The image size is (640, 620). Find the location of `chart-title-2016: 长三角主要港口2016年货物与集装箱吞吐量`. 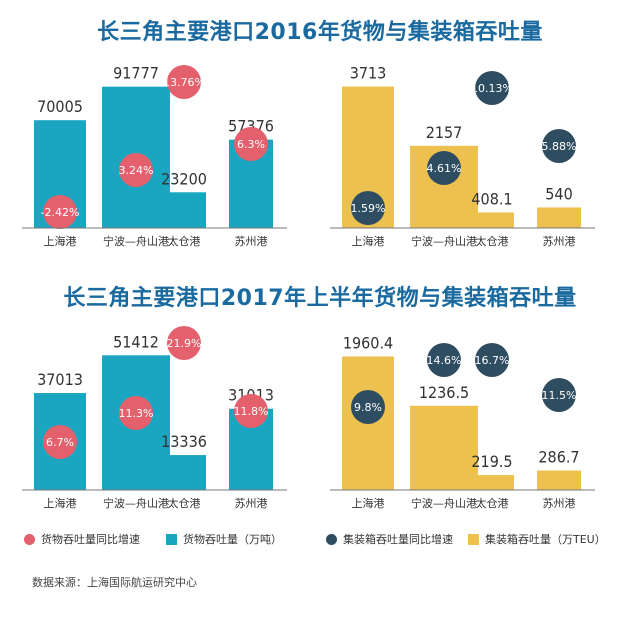

chart-title-2016: 长三角主要港口2016年货物与集装箱吞吐量 is located at coordinates (320, 32).